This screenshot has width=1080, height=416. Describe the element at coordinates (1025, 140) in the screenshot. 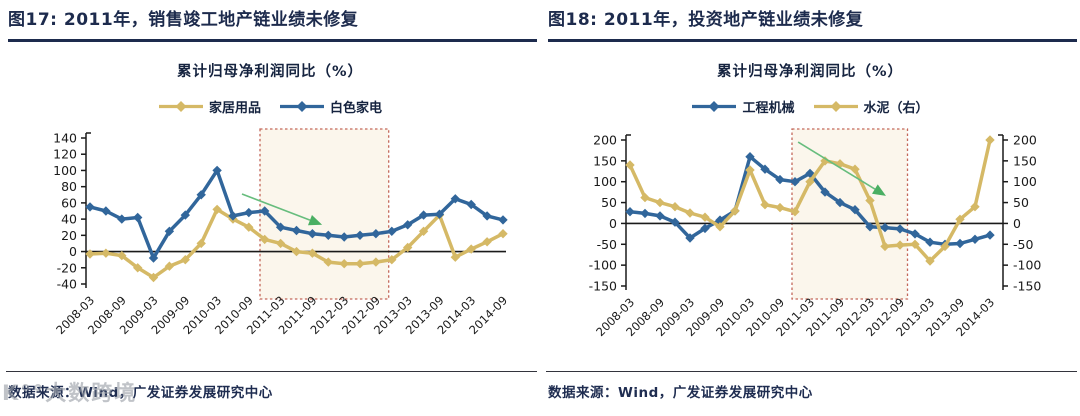

I see `y-tick-label-right: 200` at that location.